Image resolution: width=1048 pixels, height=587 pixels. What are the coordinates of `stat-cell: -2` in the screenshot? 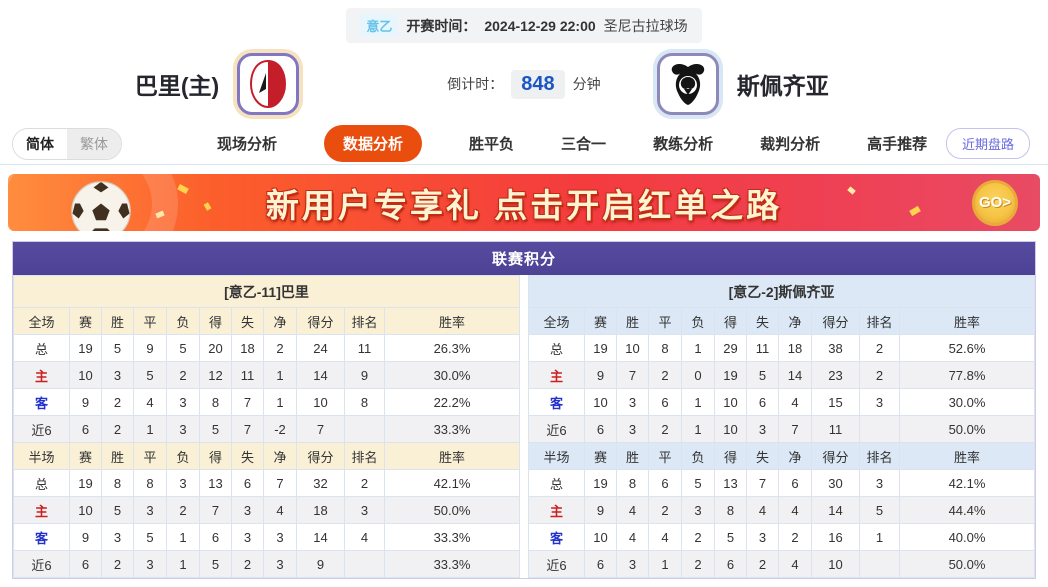 It's located at (280, 429).